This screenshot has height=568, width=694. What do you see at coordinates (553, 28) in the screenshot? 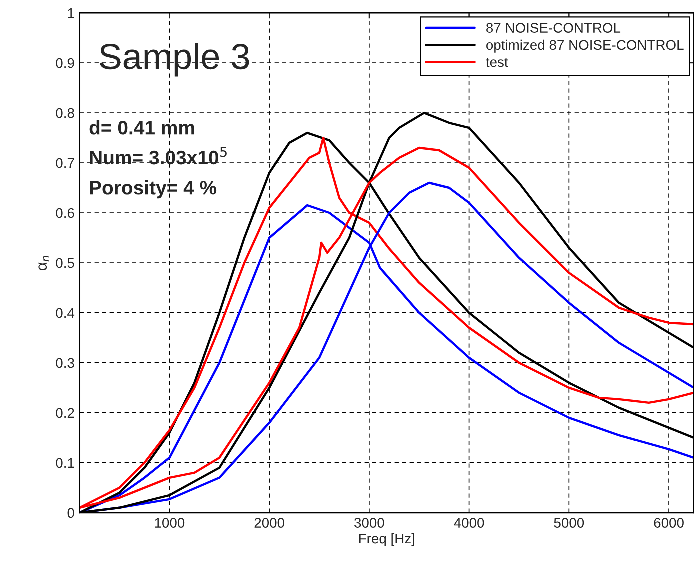
I see `legend-label: 87 NOISE-CONTROL` at bounding box center [553, 28].